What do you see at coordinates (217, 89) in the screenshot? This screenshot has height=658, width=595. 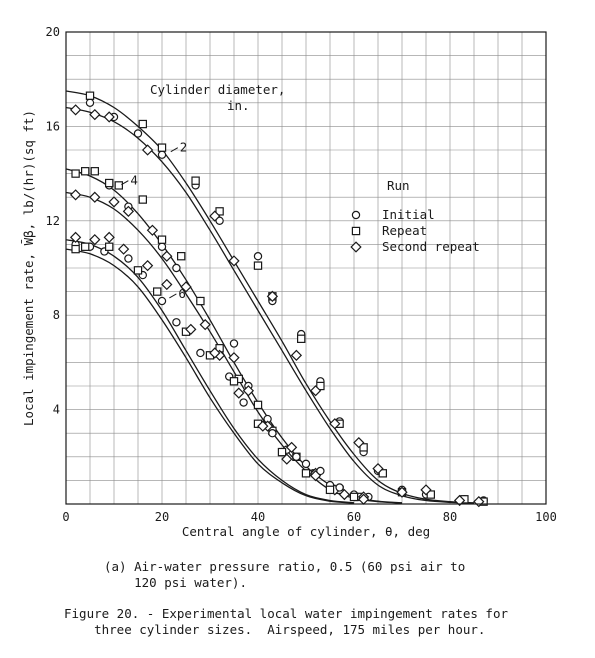 I see `group-title: Cylinder diameter,` at bounding box center [217, 89].